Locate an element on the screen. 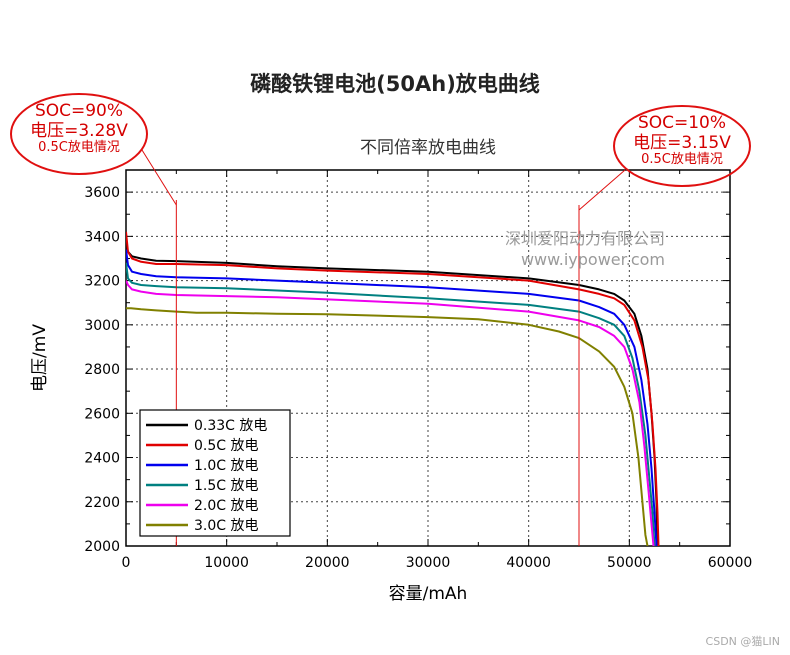 The height and width of the screenshot is (655, 790). legend-label: 1.5C 放电 is located at coordinates (226, 486).